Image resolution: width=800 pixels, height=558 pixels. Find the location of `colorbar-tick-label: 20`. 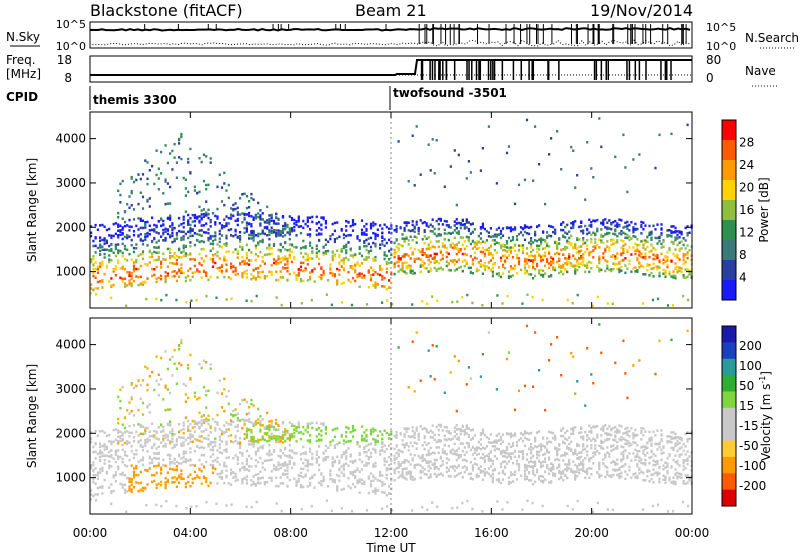

colorbar-tick-label: 20 is located at coordinates (746, 188).